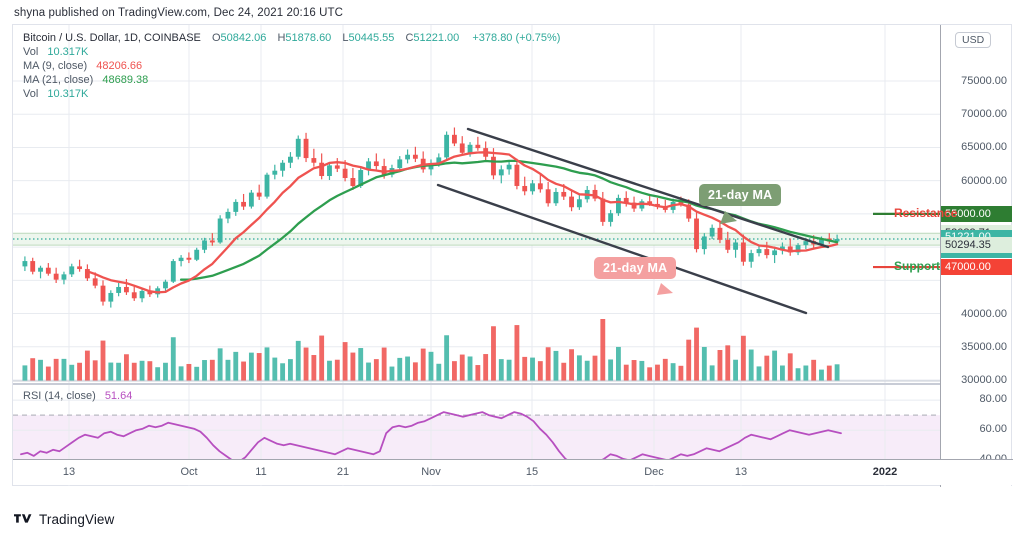 Image resolution: width=1024 pixels, height=543 pixels. Describe the element at coordinates (516, 38) in the screenshot. I see `legend-change: +378.80 (+0.75%)` at that location.